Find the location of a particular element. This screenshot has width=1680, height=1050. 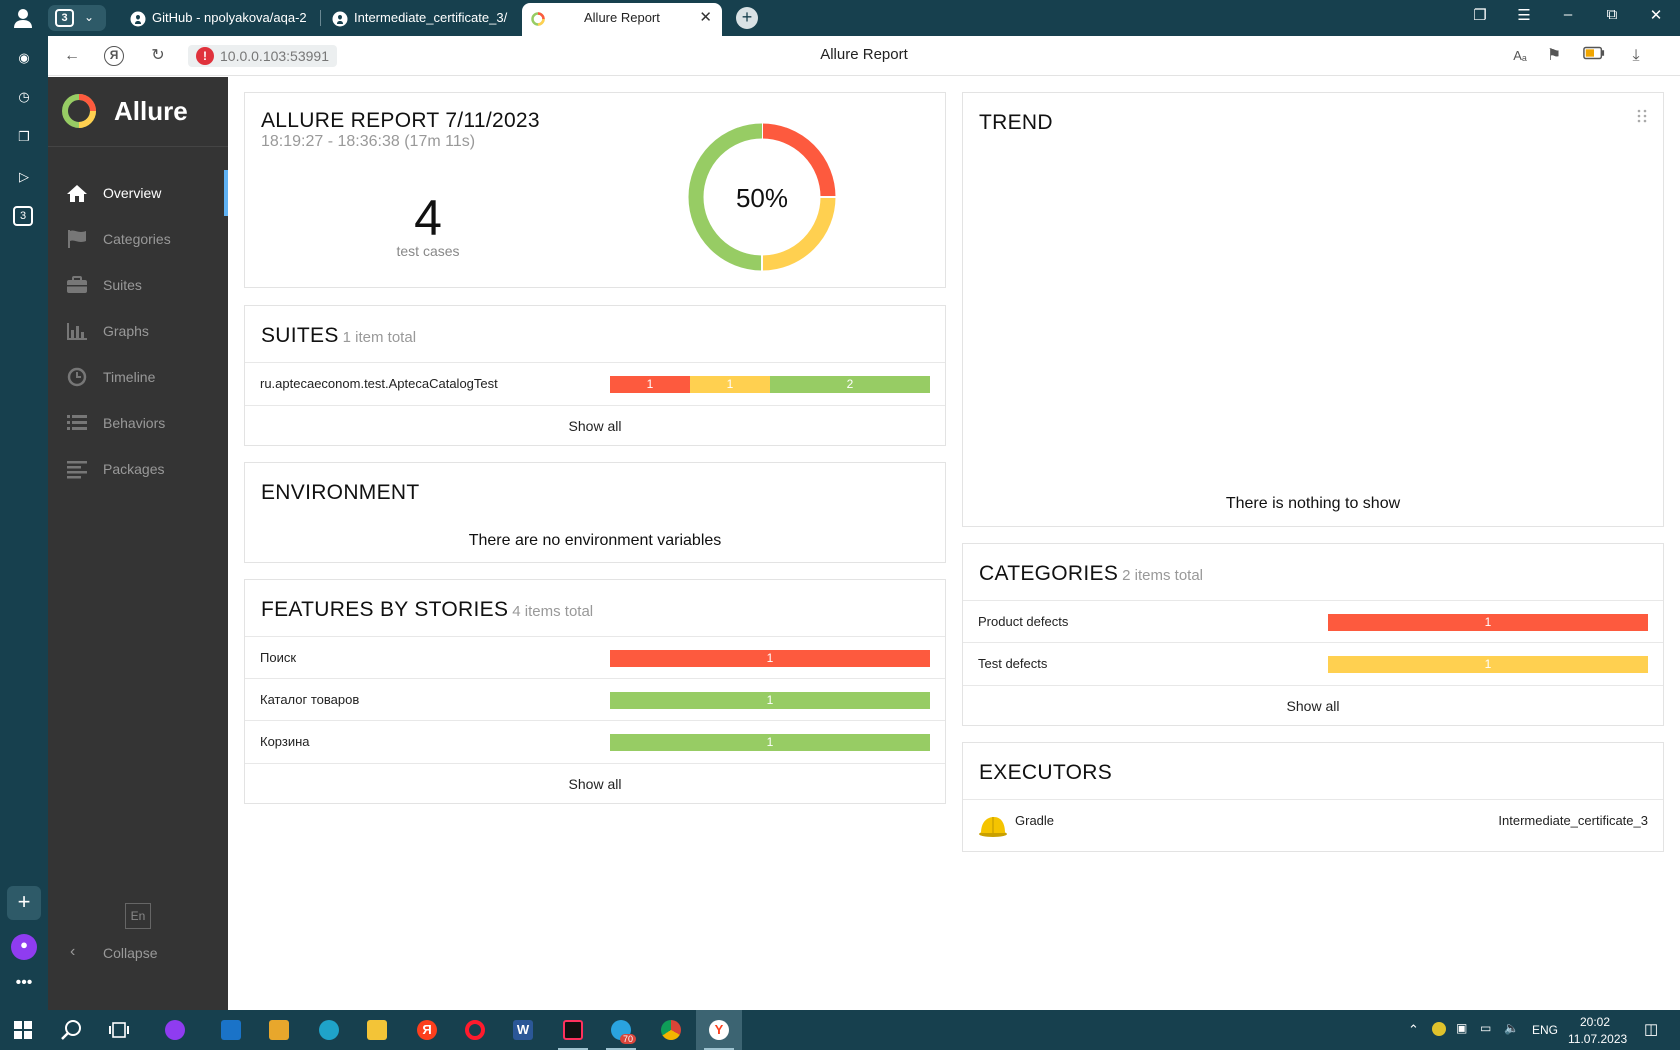

brand-name: Allure is located at coordinates (151, 111).